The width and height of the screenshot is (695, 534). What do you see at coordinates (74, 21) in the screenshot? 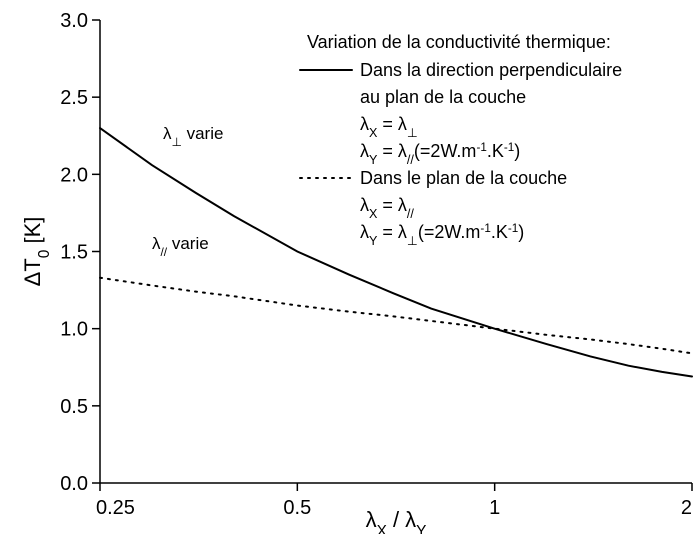
I see `y-tick-label: 3.0` at bounding box center [74, 21].